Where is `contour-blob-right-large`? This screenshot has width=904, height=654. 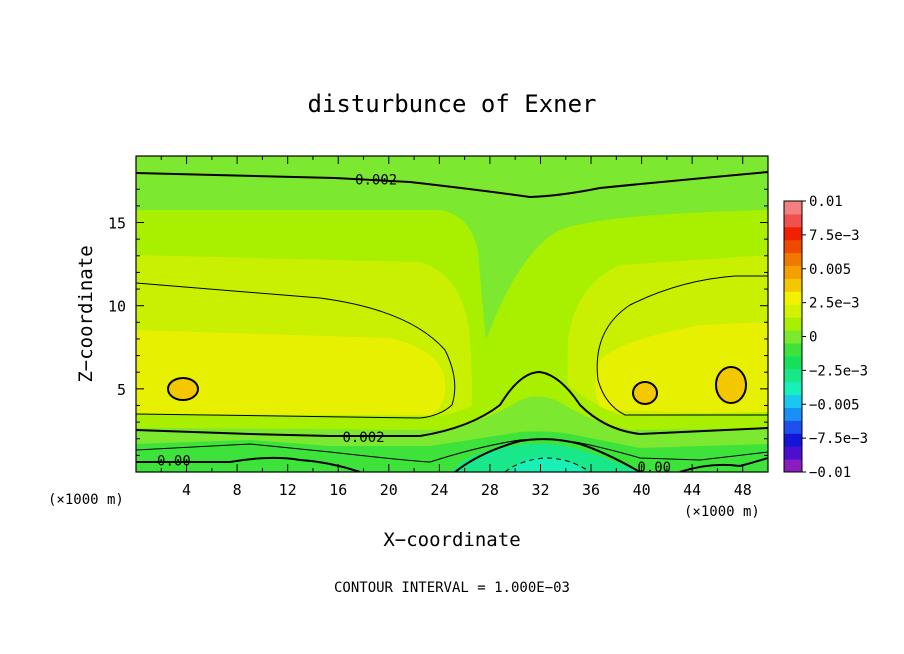
contour-blob-right-large is located at coordinates (731, 385).